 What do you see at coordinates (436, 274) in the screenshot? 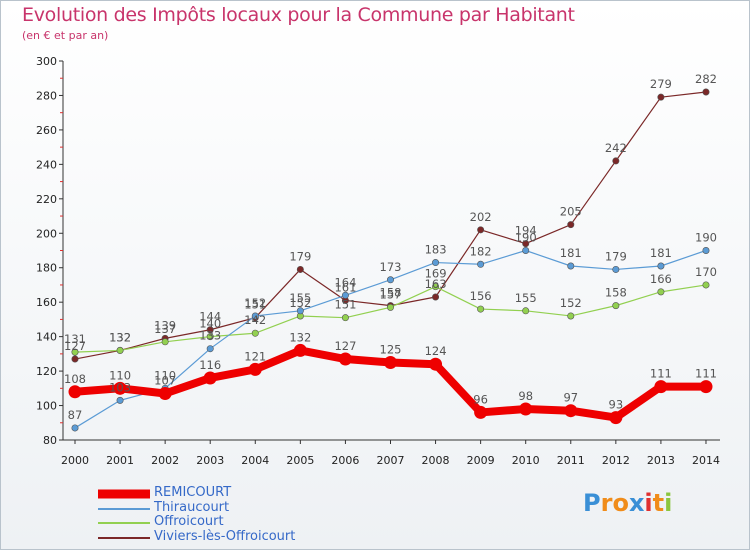
I see `data-label: 169` at bounding box center [436, 274].